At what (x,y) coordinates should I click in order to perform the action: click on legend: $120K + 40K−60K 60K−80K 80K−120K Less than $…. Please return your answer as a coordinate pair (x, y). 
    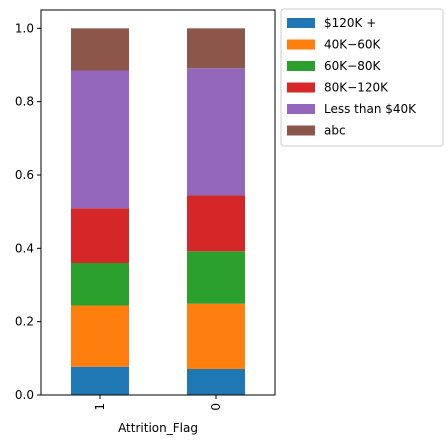
    Looking at the image, I should click on (362, 77).